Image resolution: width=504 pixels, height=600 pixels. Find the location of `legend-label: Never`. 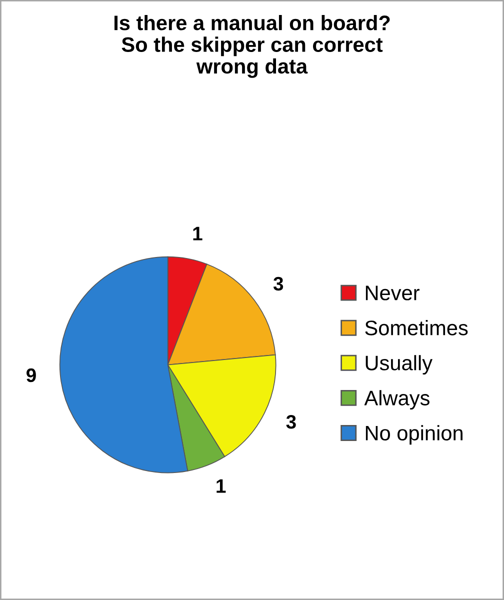

legend-label: Never is located at coordinates (393, 293).